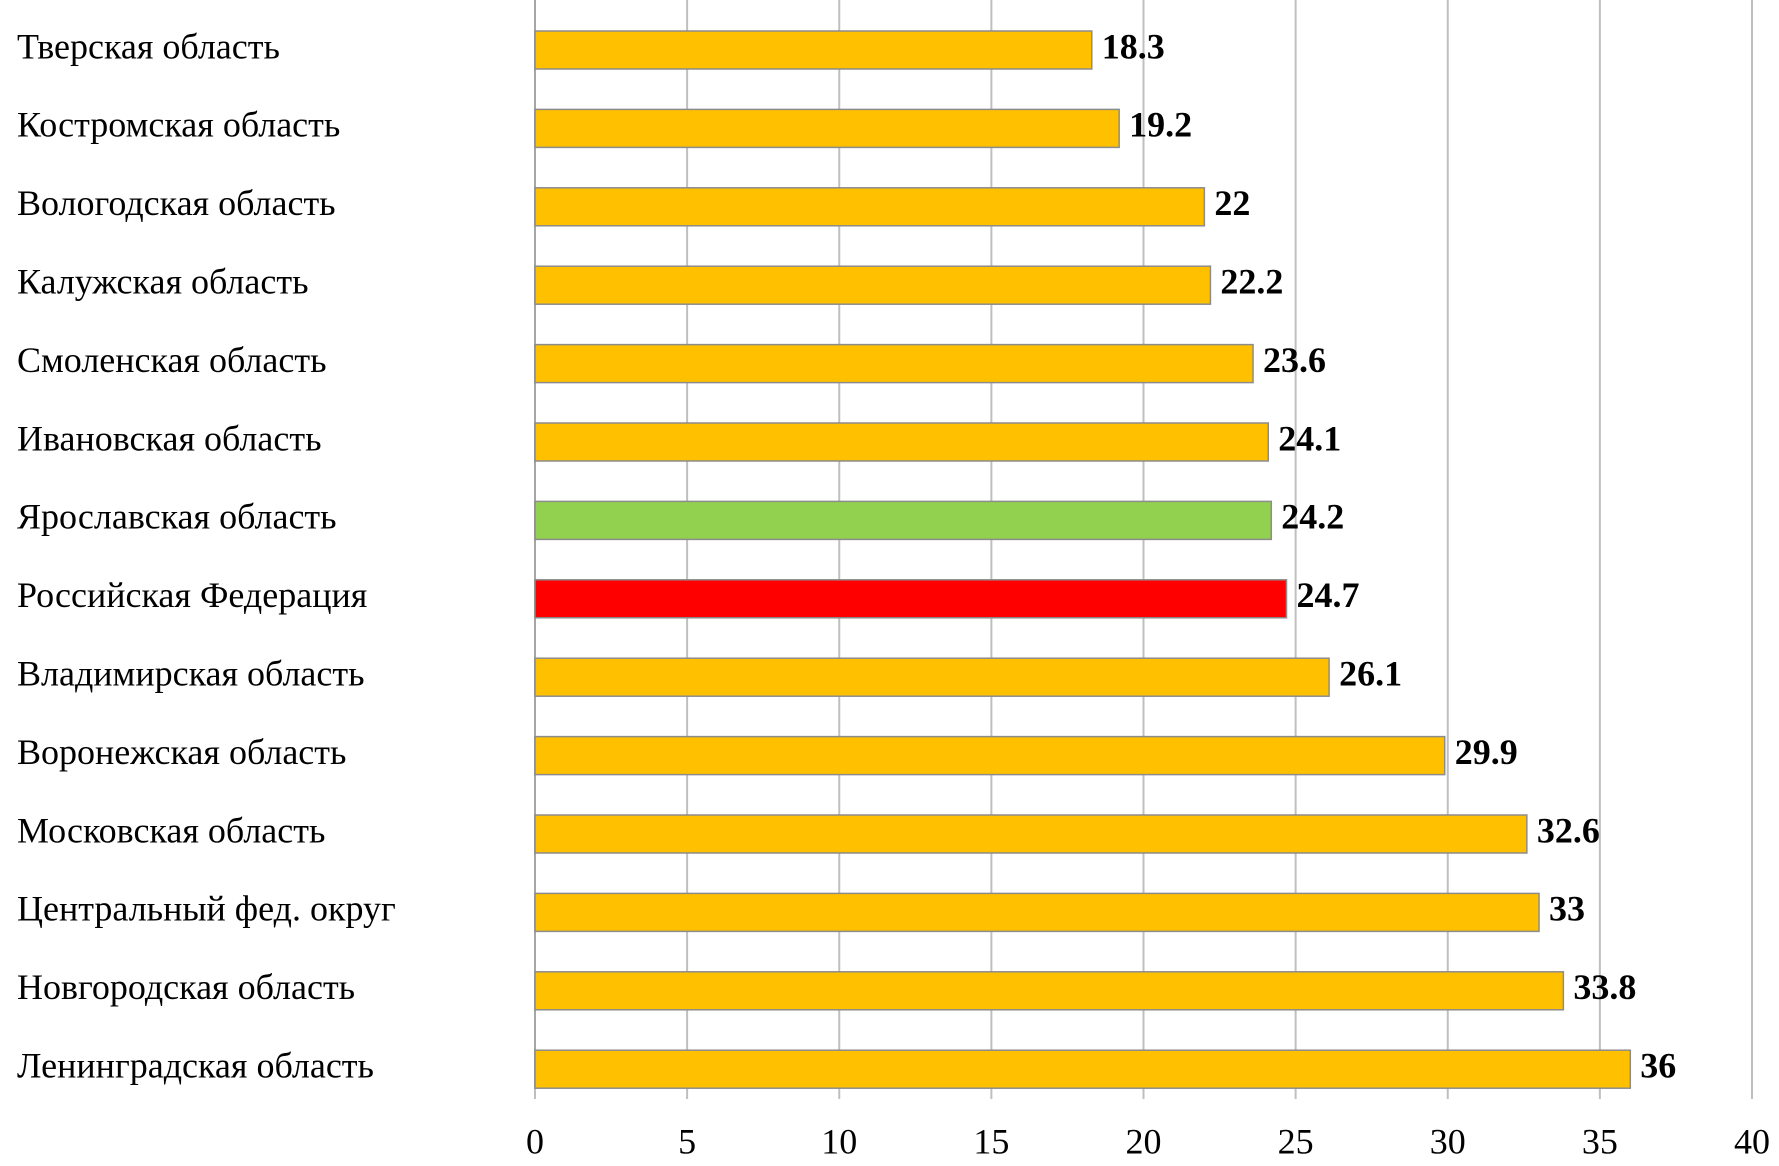 The height and width of the screenshot is (1166, 1779). I want to click on category-label: Смоленская область, so click(171, 360).